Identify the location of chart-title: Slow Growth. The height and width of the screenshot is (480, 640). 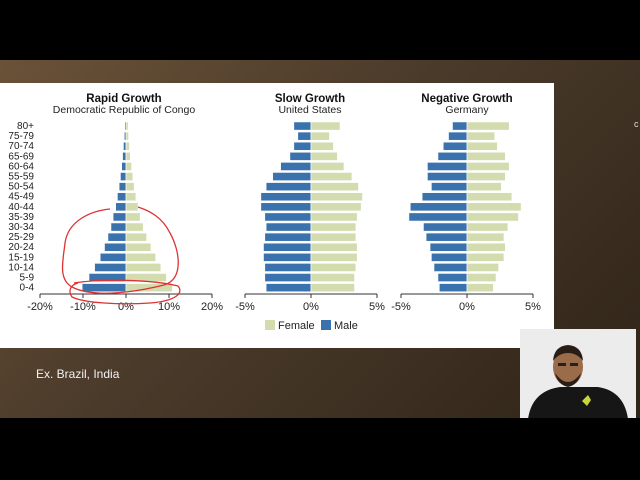
(310, 99).